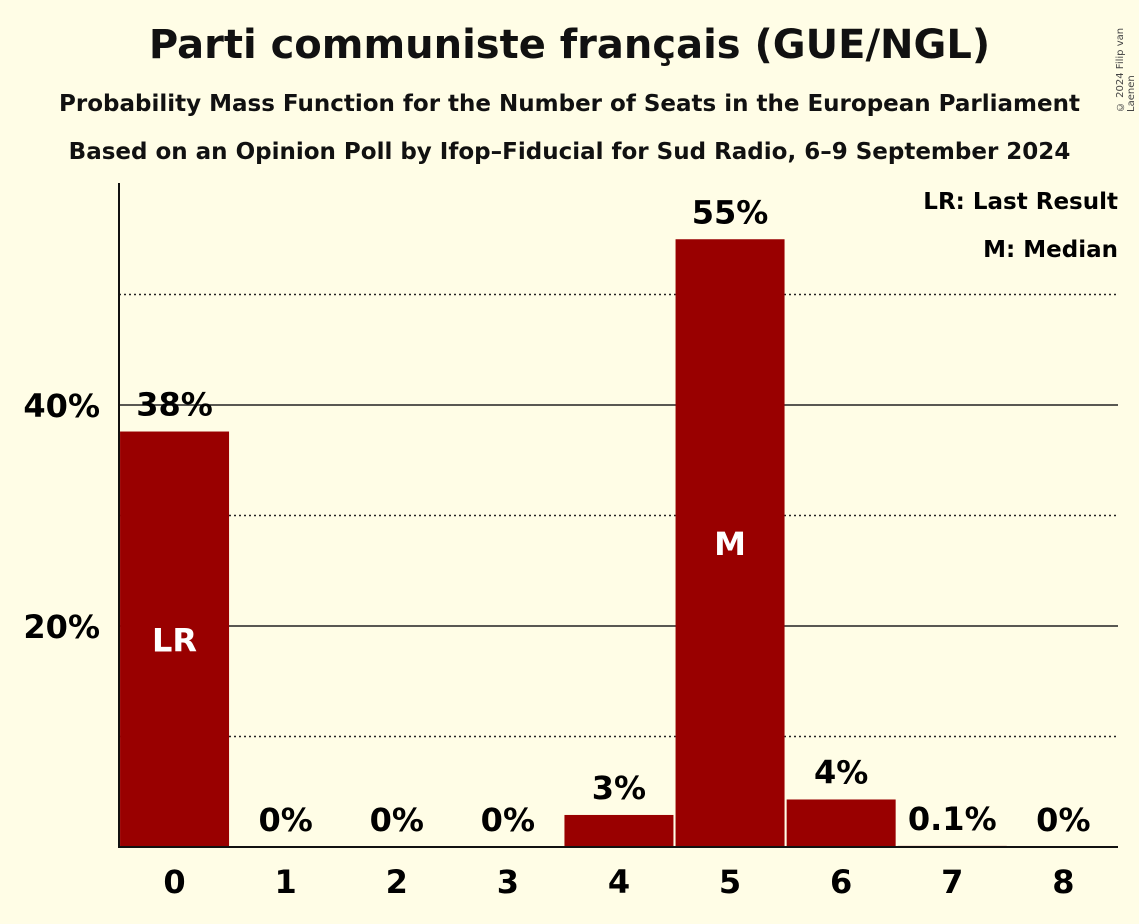  Describe the element at coordinates (730, 212) in the screenshot. I see `value-label: 55%` at that location.